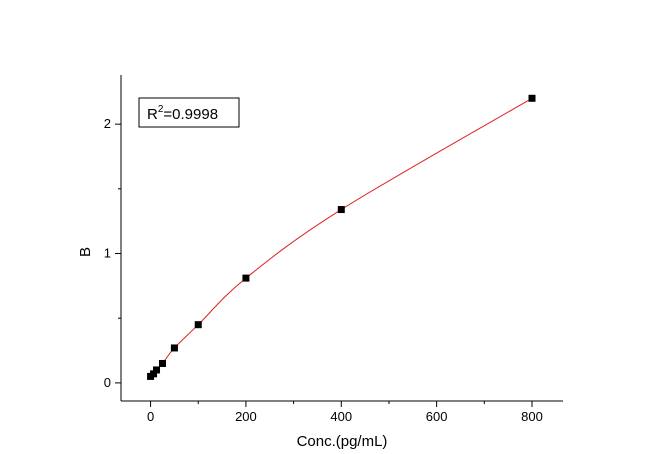 This screenshot has width=650, height=454. What do you see at coordinates (342, 441) in the screenshot?
I see `x-axis-label: Conc.(pg/mL)` at bounding box center [342, 441].